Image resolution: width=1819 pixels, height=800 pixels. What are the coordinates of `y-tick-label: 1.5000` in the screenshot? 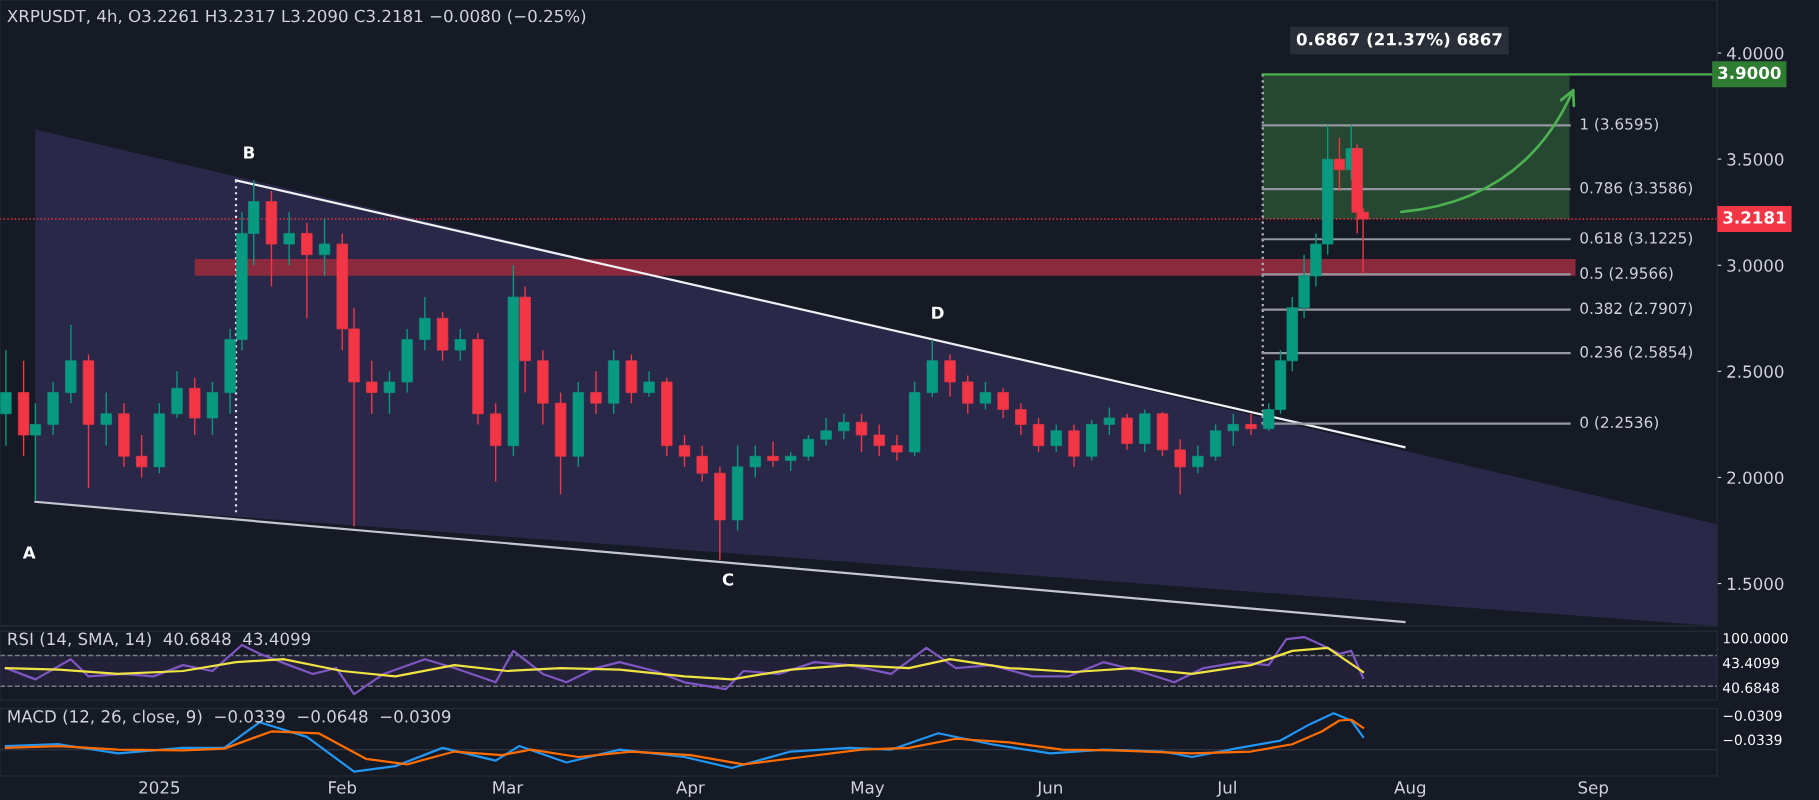 It's located at (1755, 584).